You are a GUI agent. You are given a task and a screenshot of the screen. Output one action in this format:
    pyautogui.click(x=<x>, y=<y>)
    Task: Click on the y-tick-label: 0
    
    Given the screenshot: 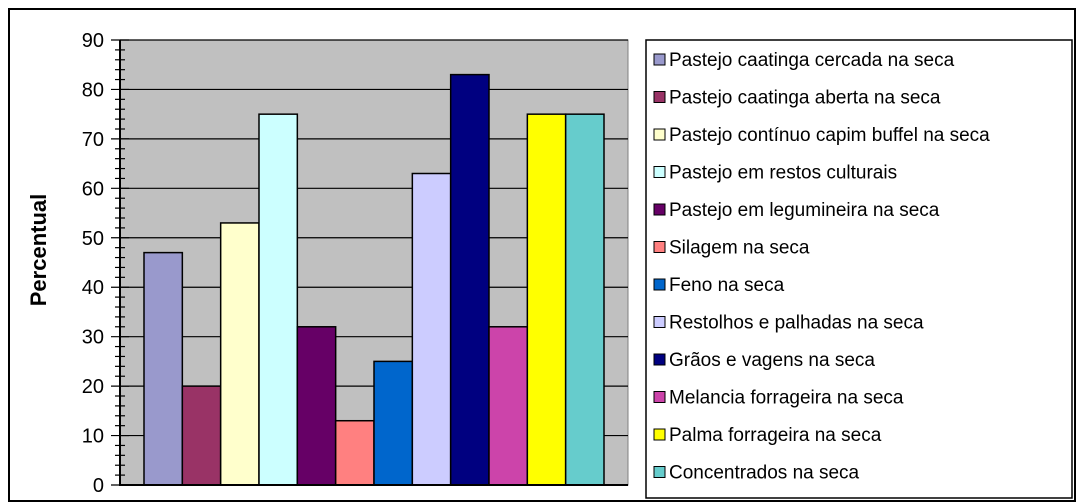 What is the action you would take?
    pyautogui.click(x=98, y=486)
    